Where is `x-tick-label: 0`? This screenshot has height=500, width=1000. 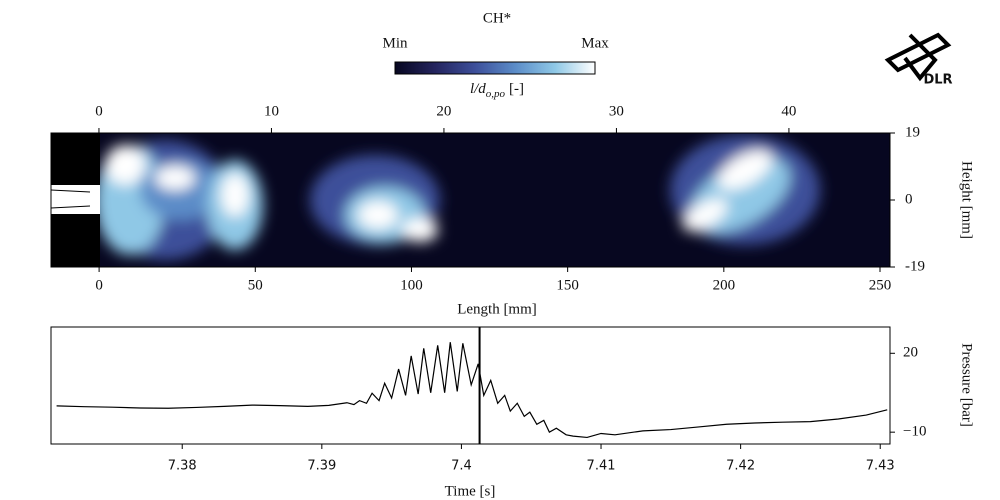 x-tick-label: 0 is located at coordinates (99, 285).